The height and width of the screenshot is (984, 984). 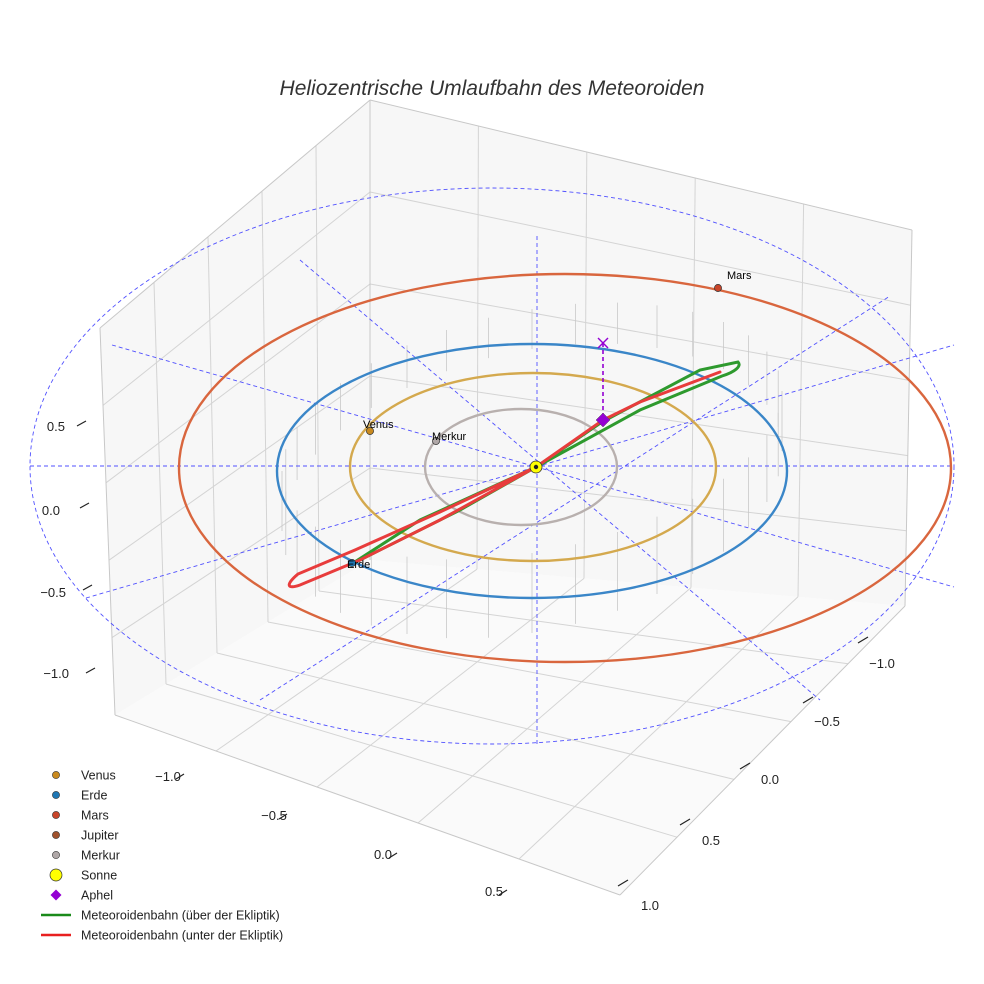 I want to click on legend-label: Merkur, so click(x=100, y=856).